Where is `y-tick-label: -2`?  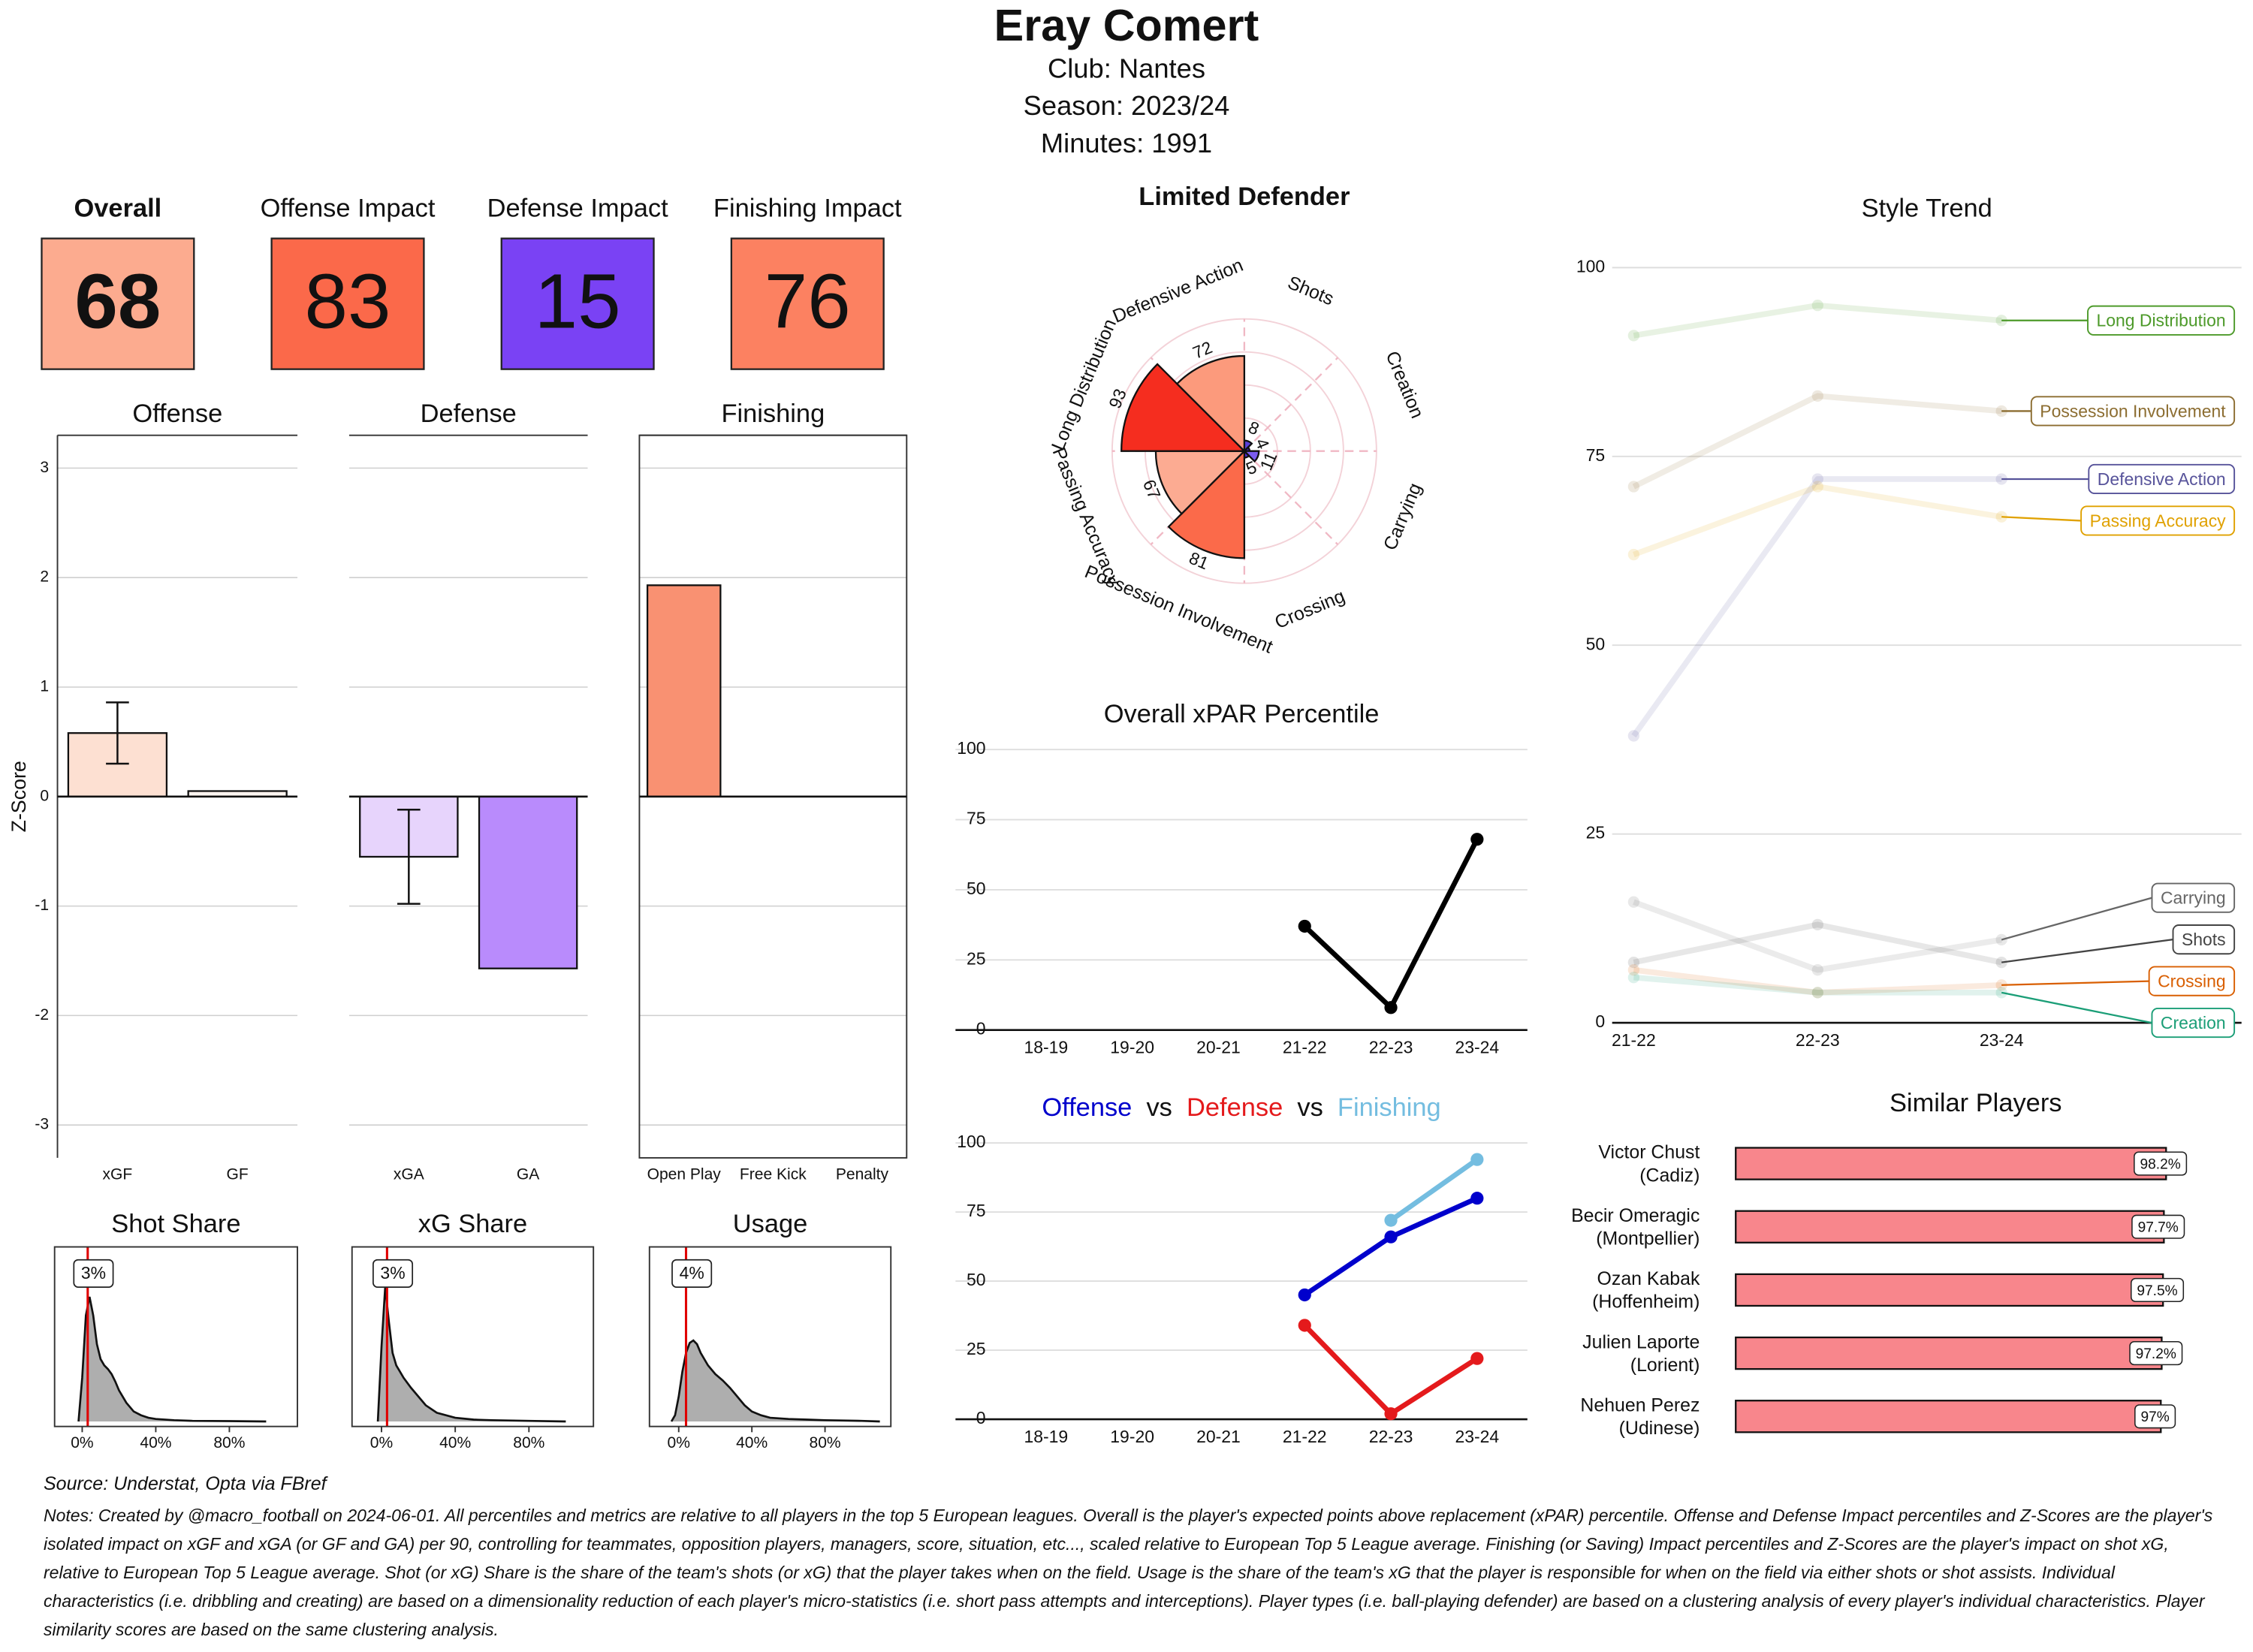
y-tick-label: -2 is located at coordinates (42, 1014).